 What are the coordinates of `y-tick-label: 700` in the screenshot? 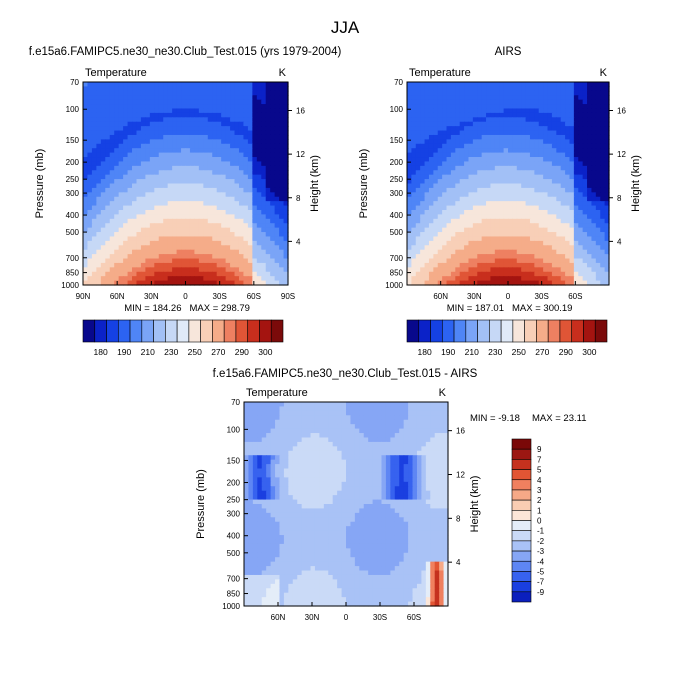 It's located at (397, 258).